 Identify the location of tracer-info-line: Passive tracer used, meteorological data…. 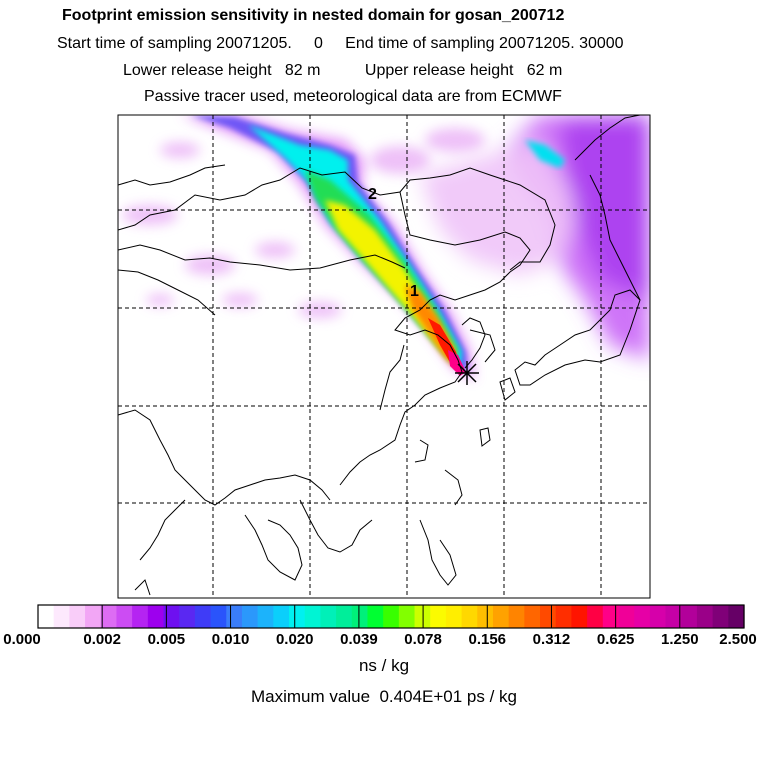
(353, 96).